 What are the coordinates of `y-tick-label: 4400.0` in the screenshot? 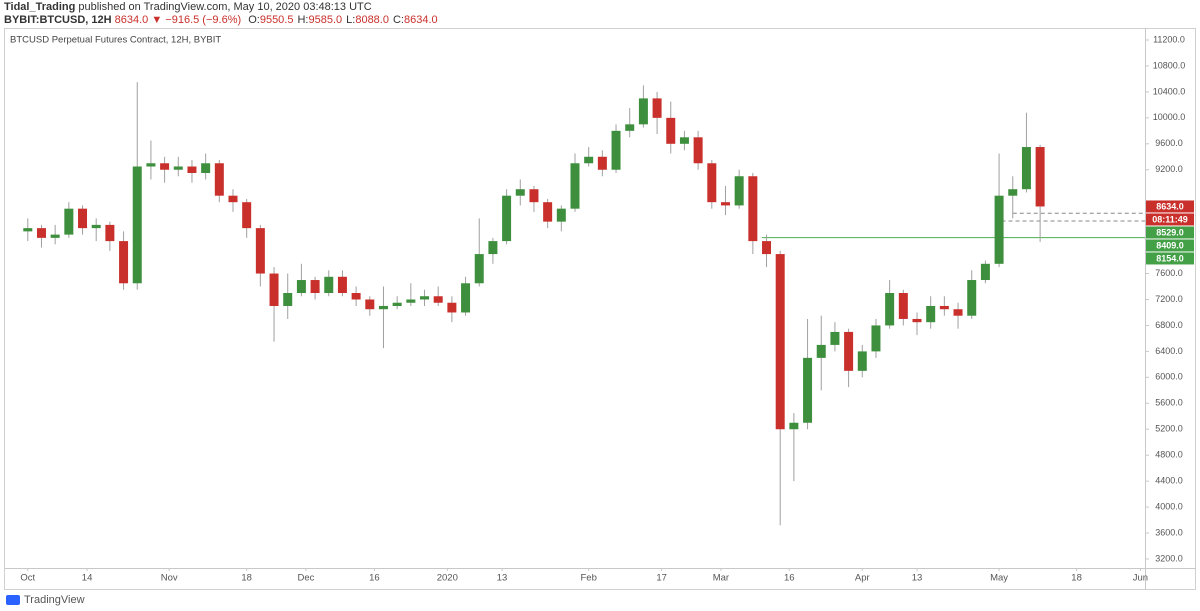 It's located at (1169, 481).